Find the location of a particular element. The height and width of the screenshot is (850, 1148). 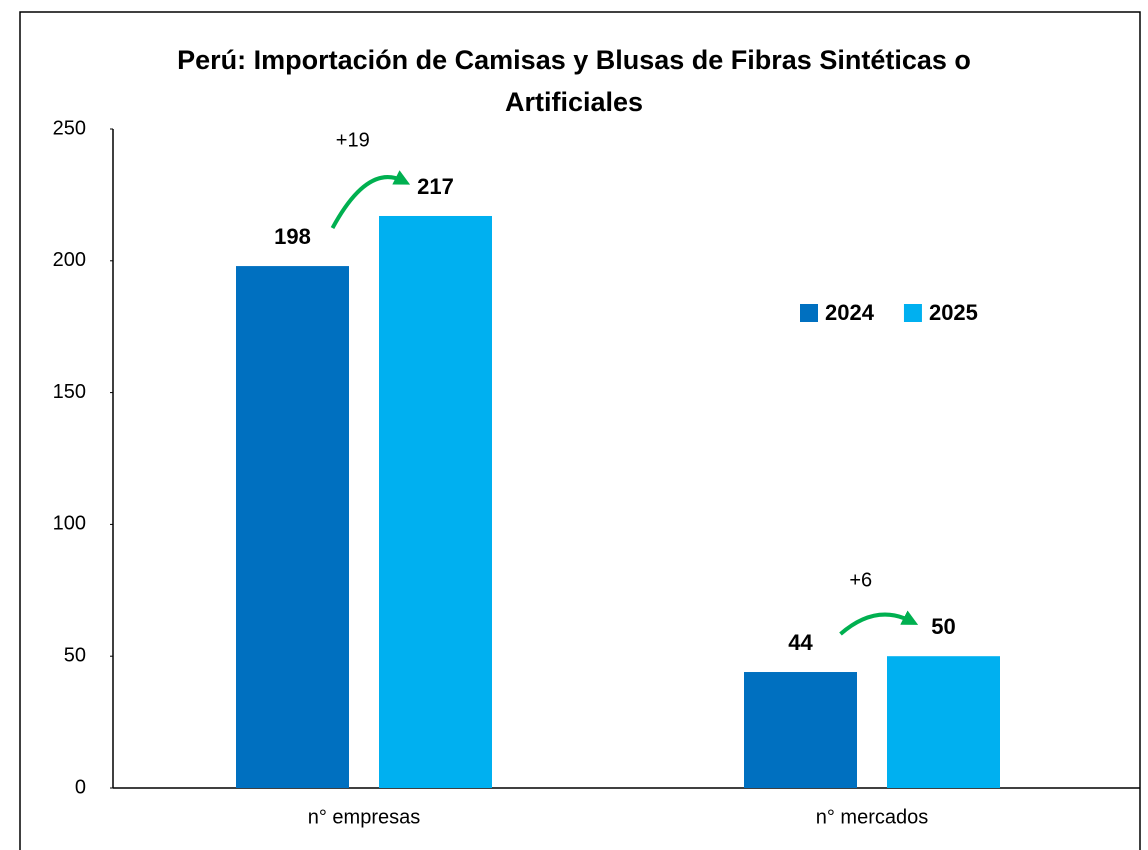

y-tick-label: 100 is located at coordinates (69, 524).